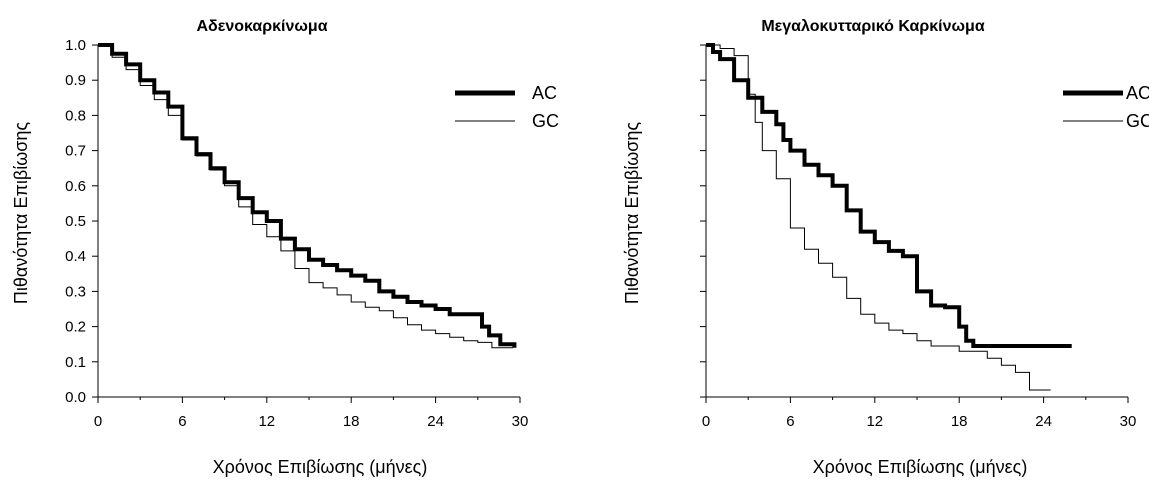 The height and width of the screenshot is (482, 1149). What do you see at coordinates (75, 115) in the screenshot?
I see `y-tick-label: 0.8` at bounding box center [75, 115].